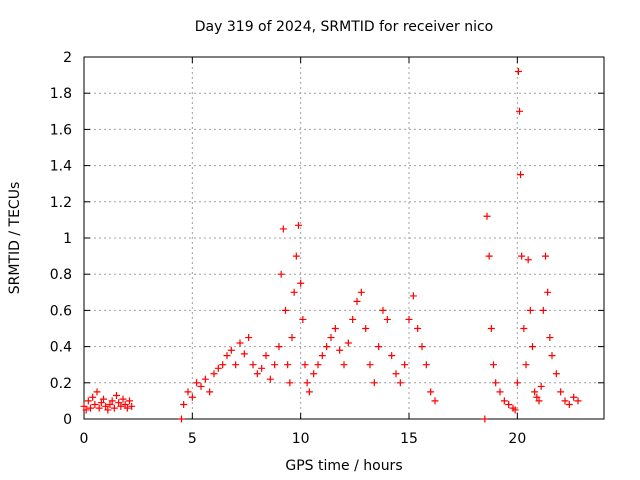 The width and height of the screenshot is (640, 480). What do you see at coordinates (67, 239) in the screenshot?
I see `y-tick-label: 1` at bounding box center [67, 239].